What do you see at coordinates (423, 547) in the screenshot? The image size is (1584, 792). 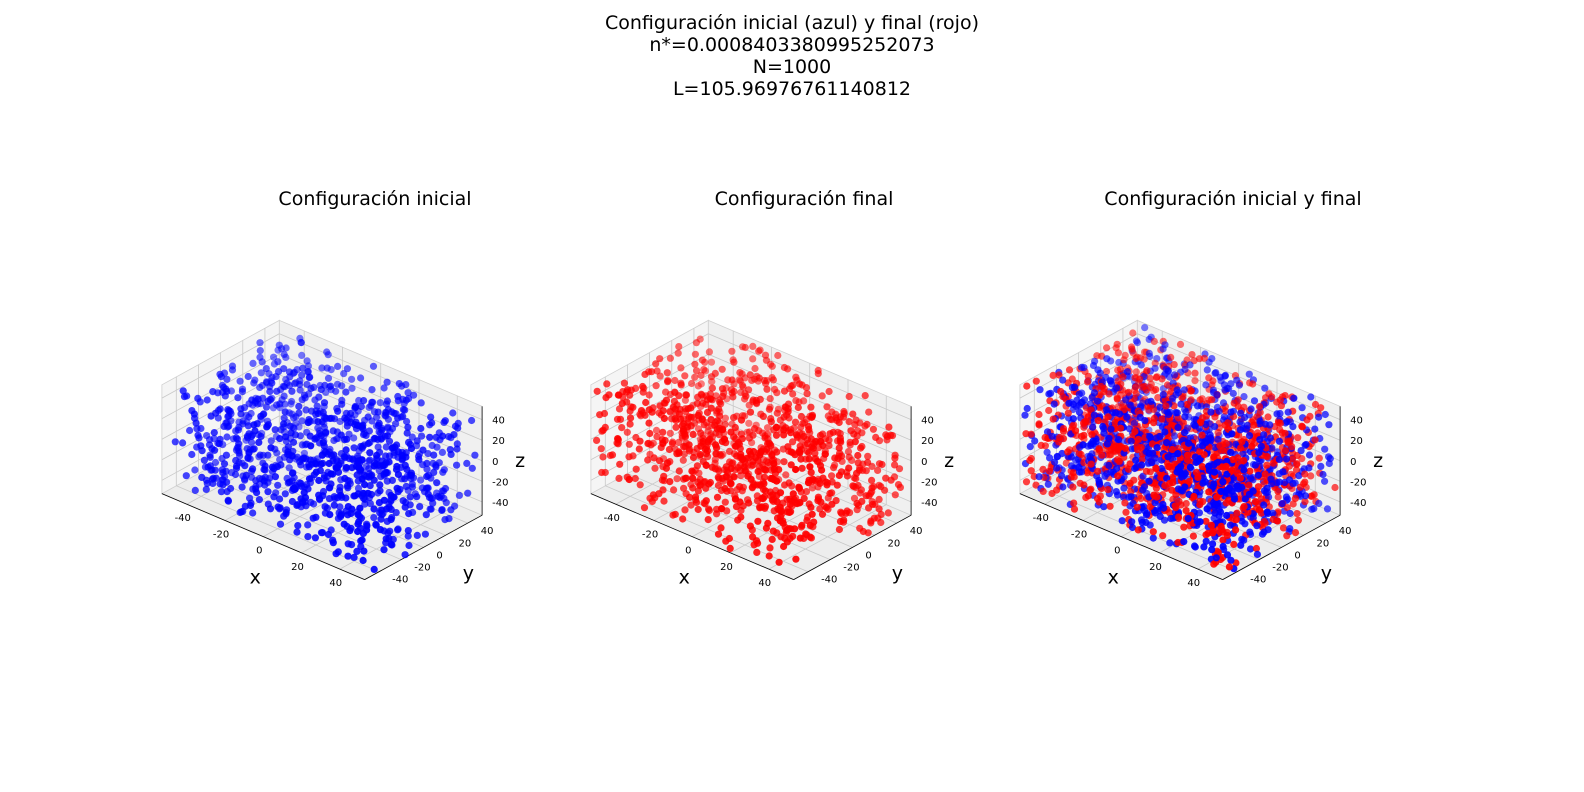 I see `y-axis-line` at bounding box center [423, 547].